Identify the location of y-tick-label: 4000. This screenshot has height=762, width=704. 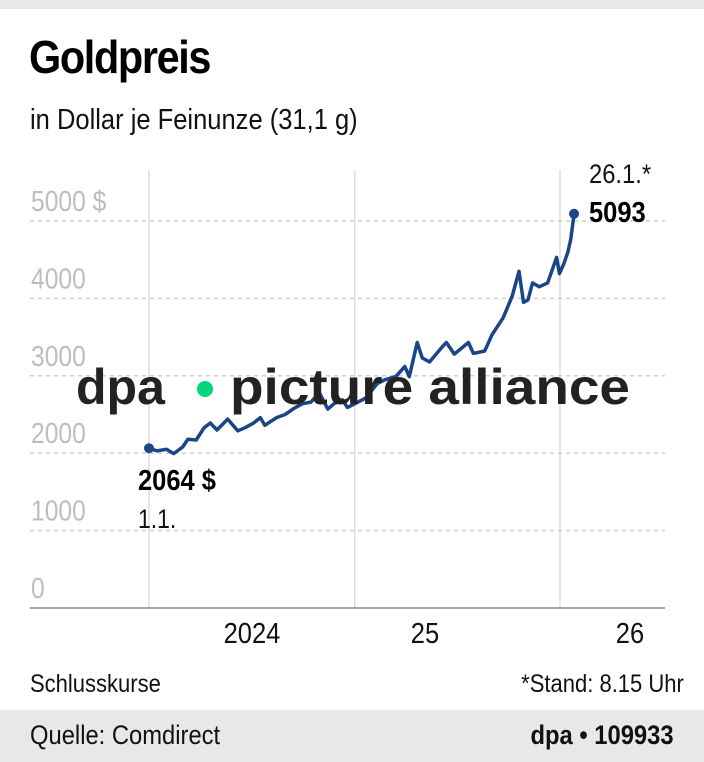
(58, 279).